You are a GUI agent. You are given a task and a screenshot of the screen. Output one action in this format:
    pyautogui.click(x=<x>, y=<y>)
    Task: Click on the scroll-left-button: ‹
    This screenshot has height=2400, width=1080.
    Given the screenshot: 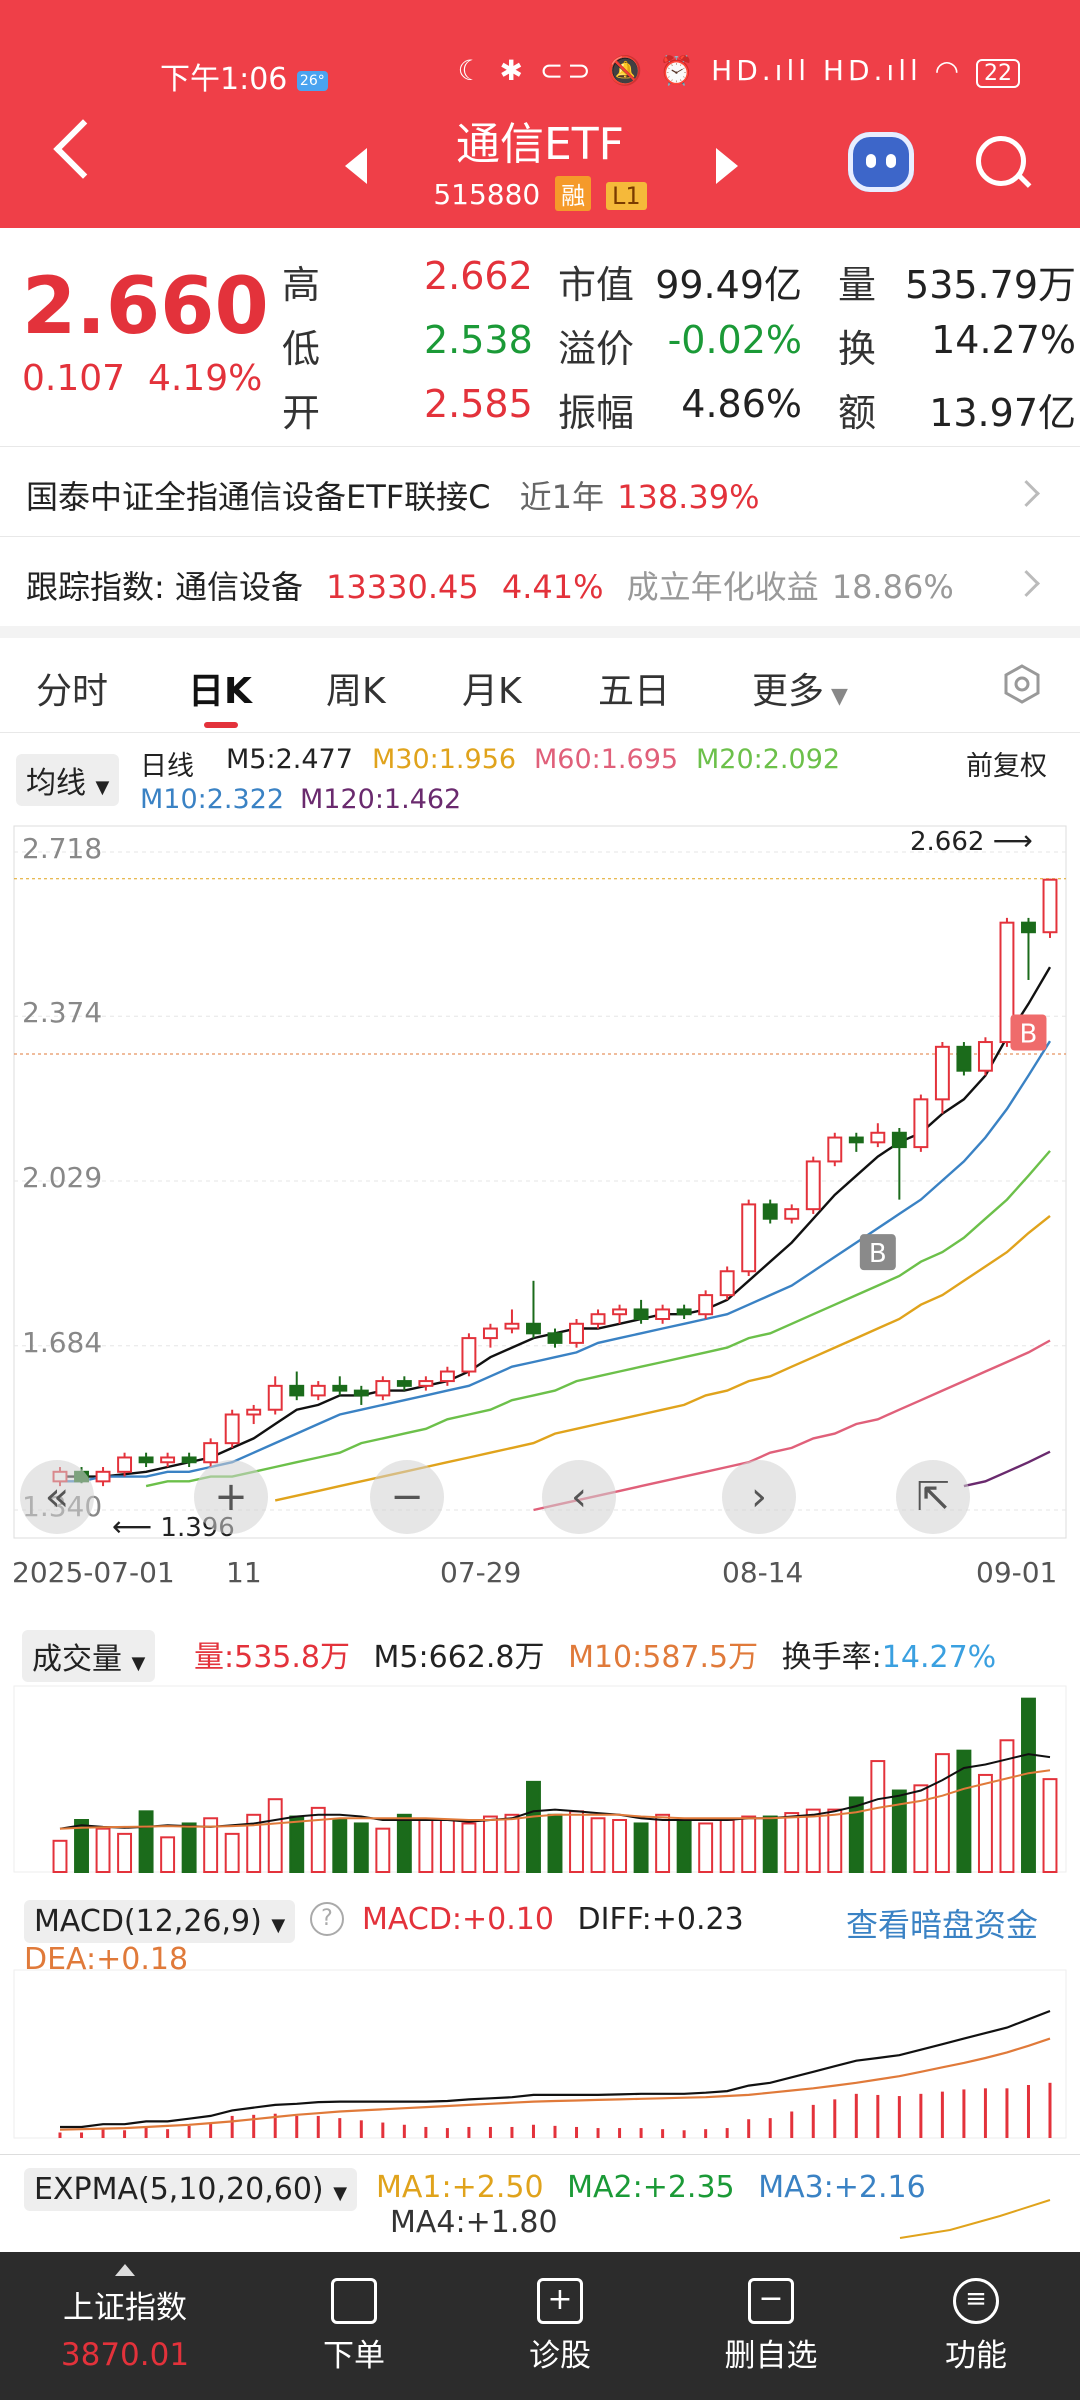 What is the action you would take?
    pyautogui.click(x=579, y=1497)
    